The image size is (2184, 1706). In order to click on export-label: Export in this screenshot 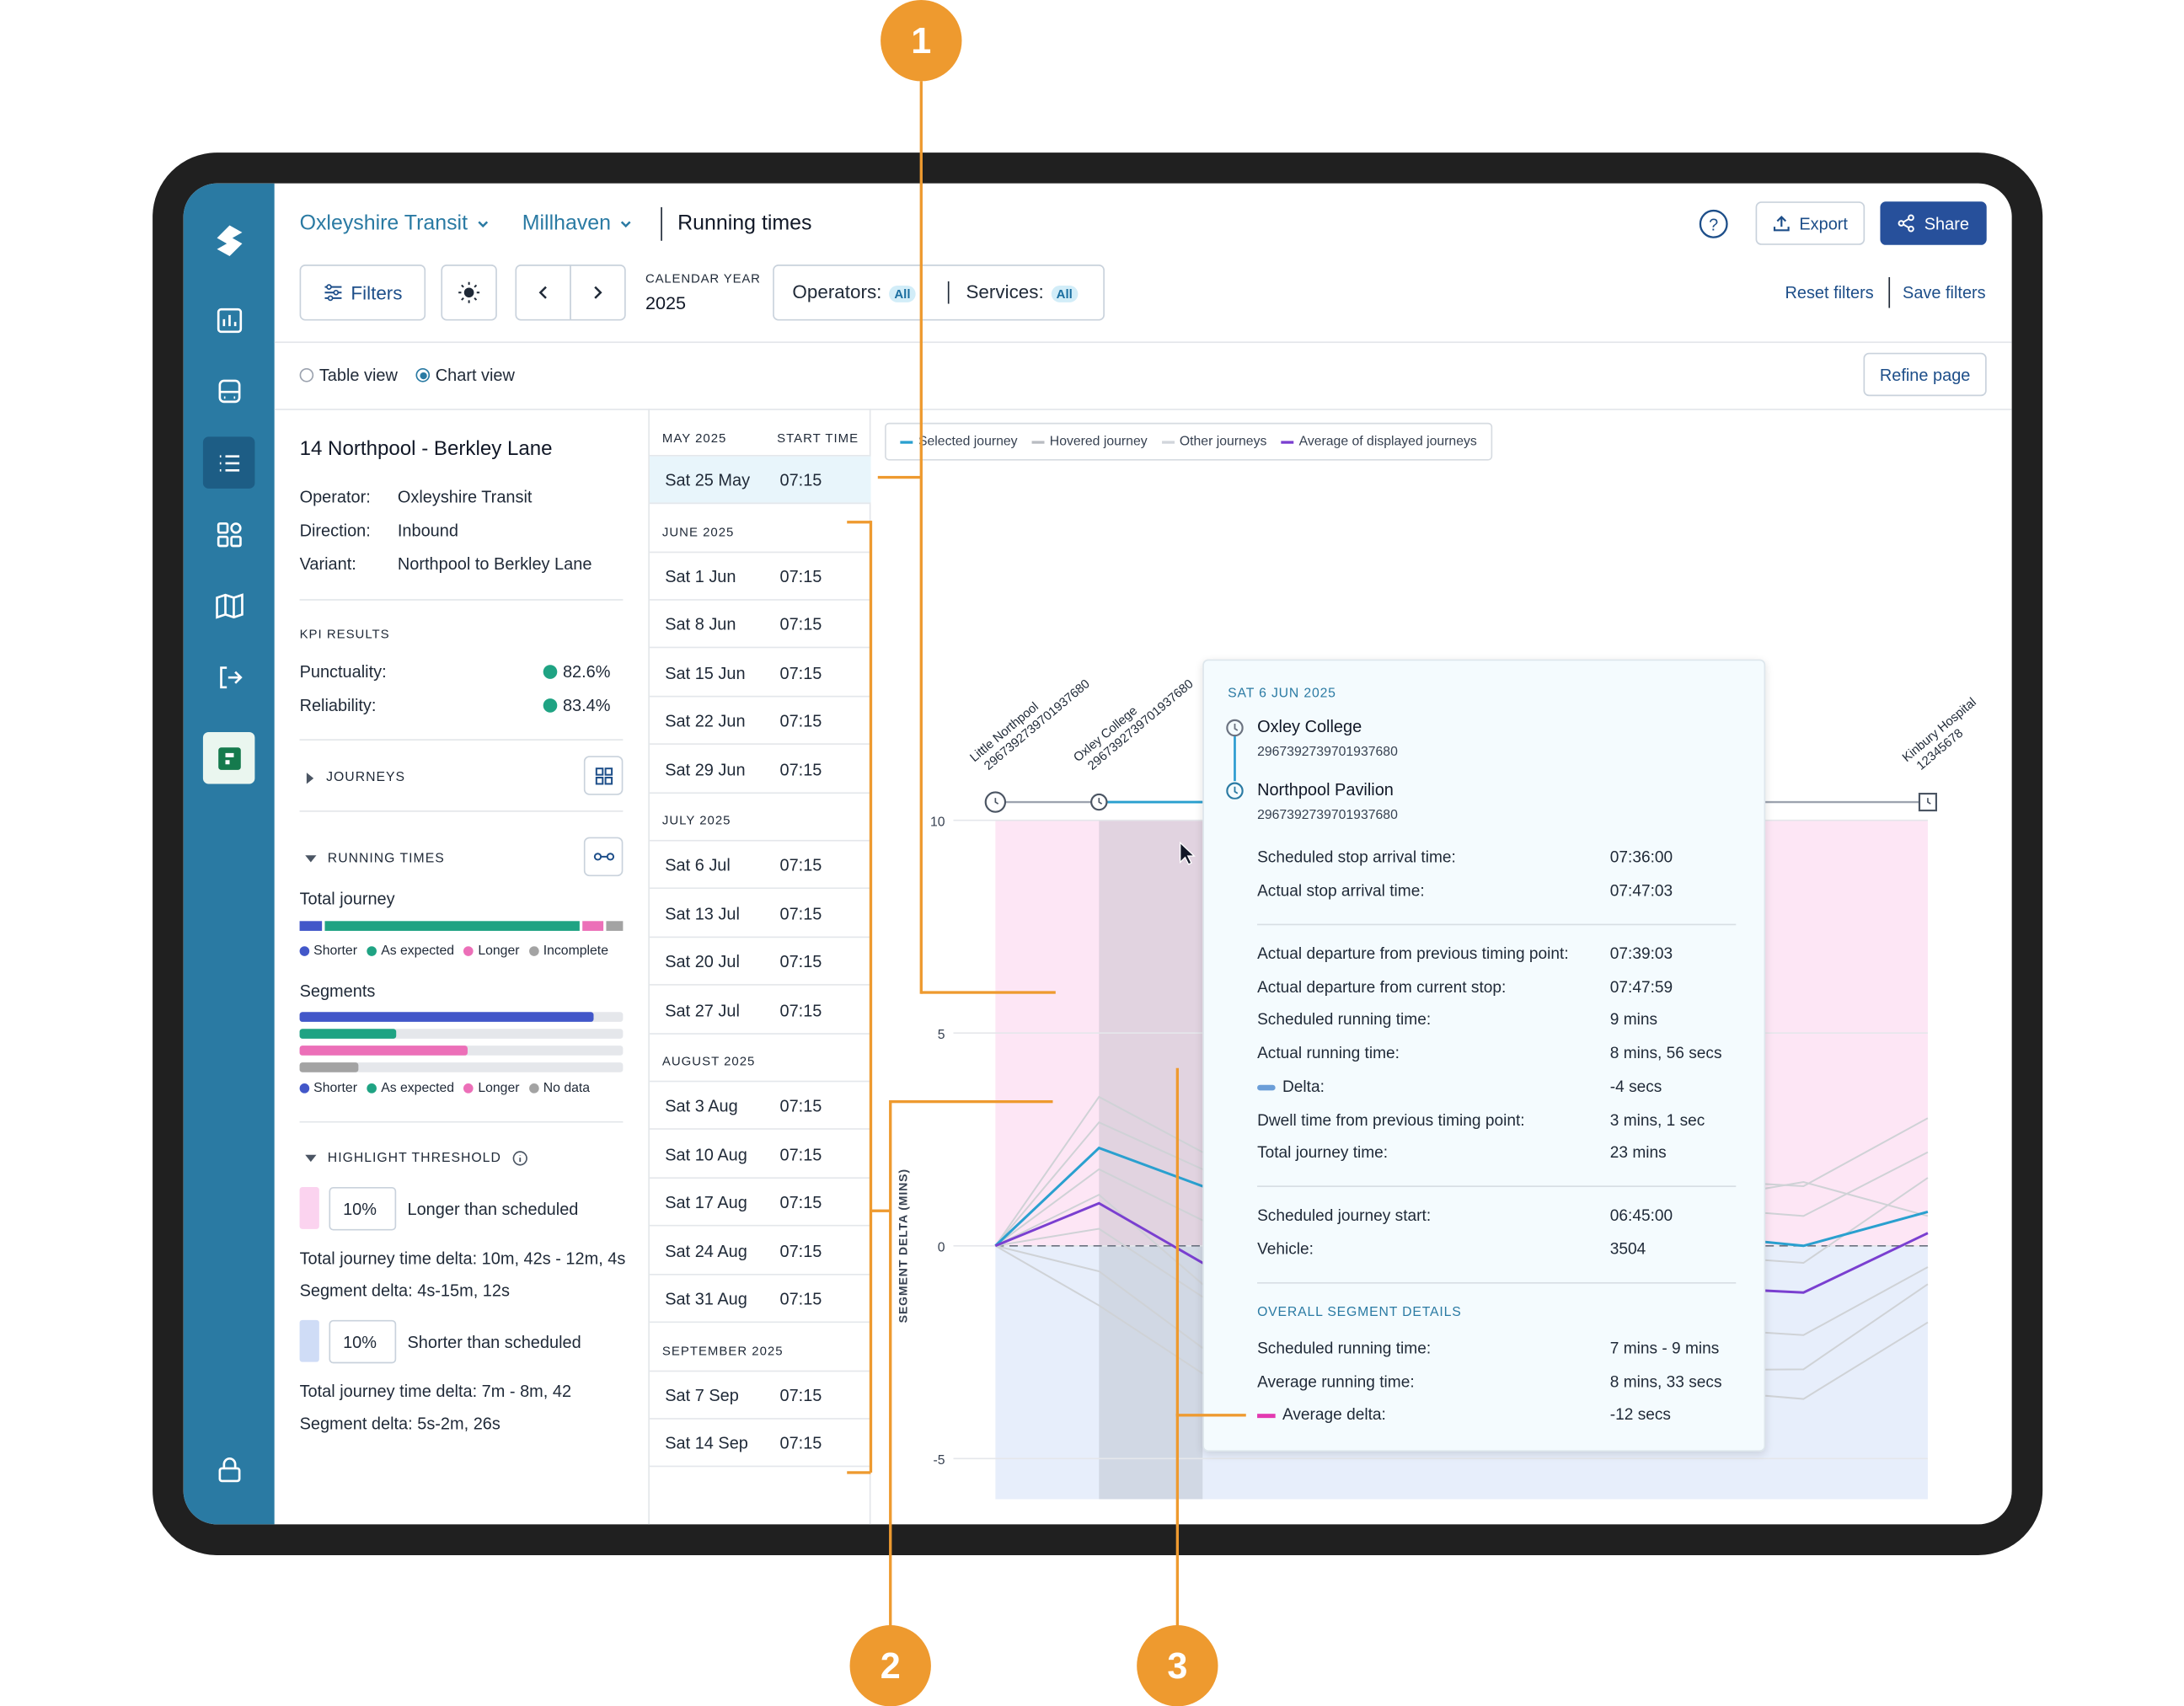, I will do `click(1823, 223)`.